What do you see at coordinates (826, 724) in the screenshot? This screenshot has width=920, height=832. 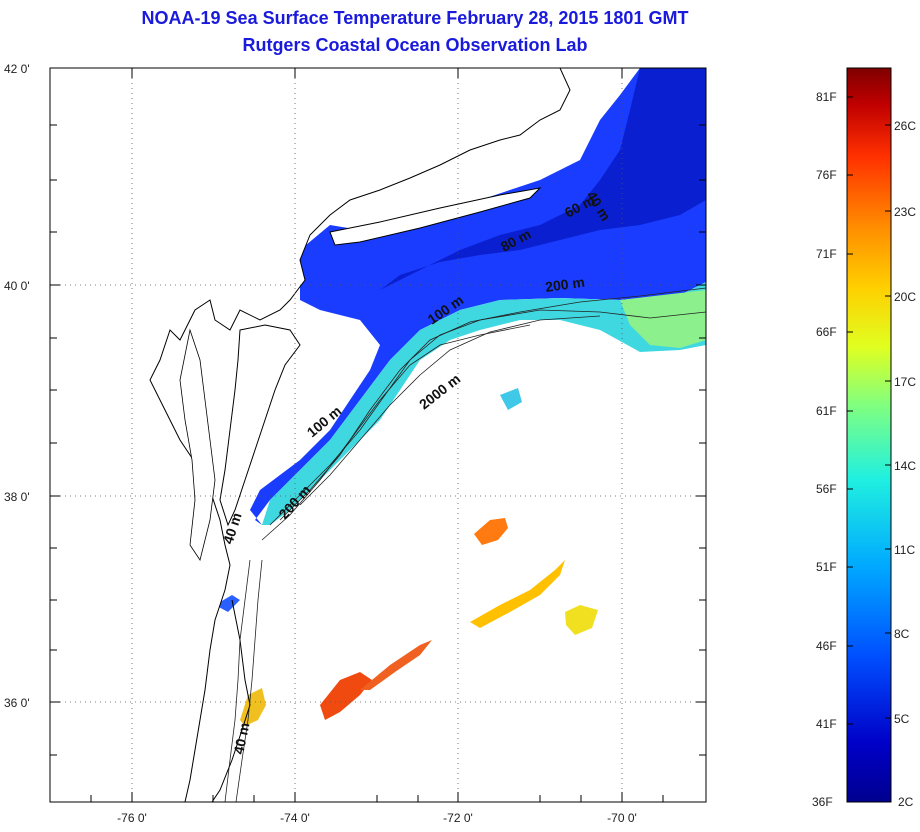 I see `colorbar-f-label: 41F` at bounding box center [826, 724].